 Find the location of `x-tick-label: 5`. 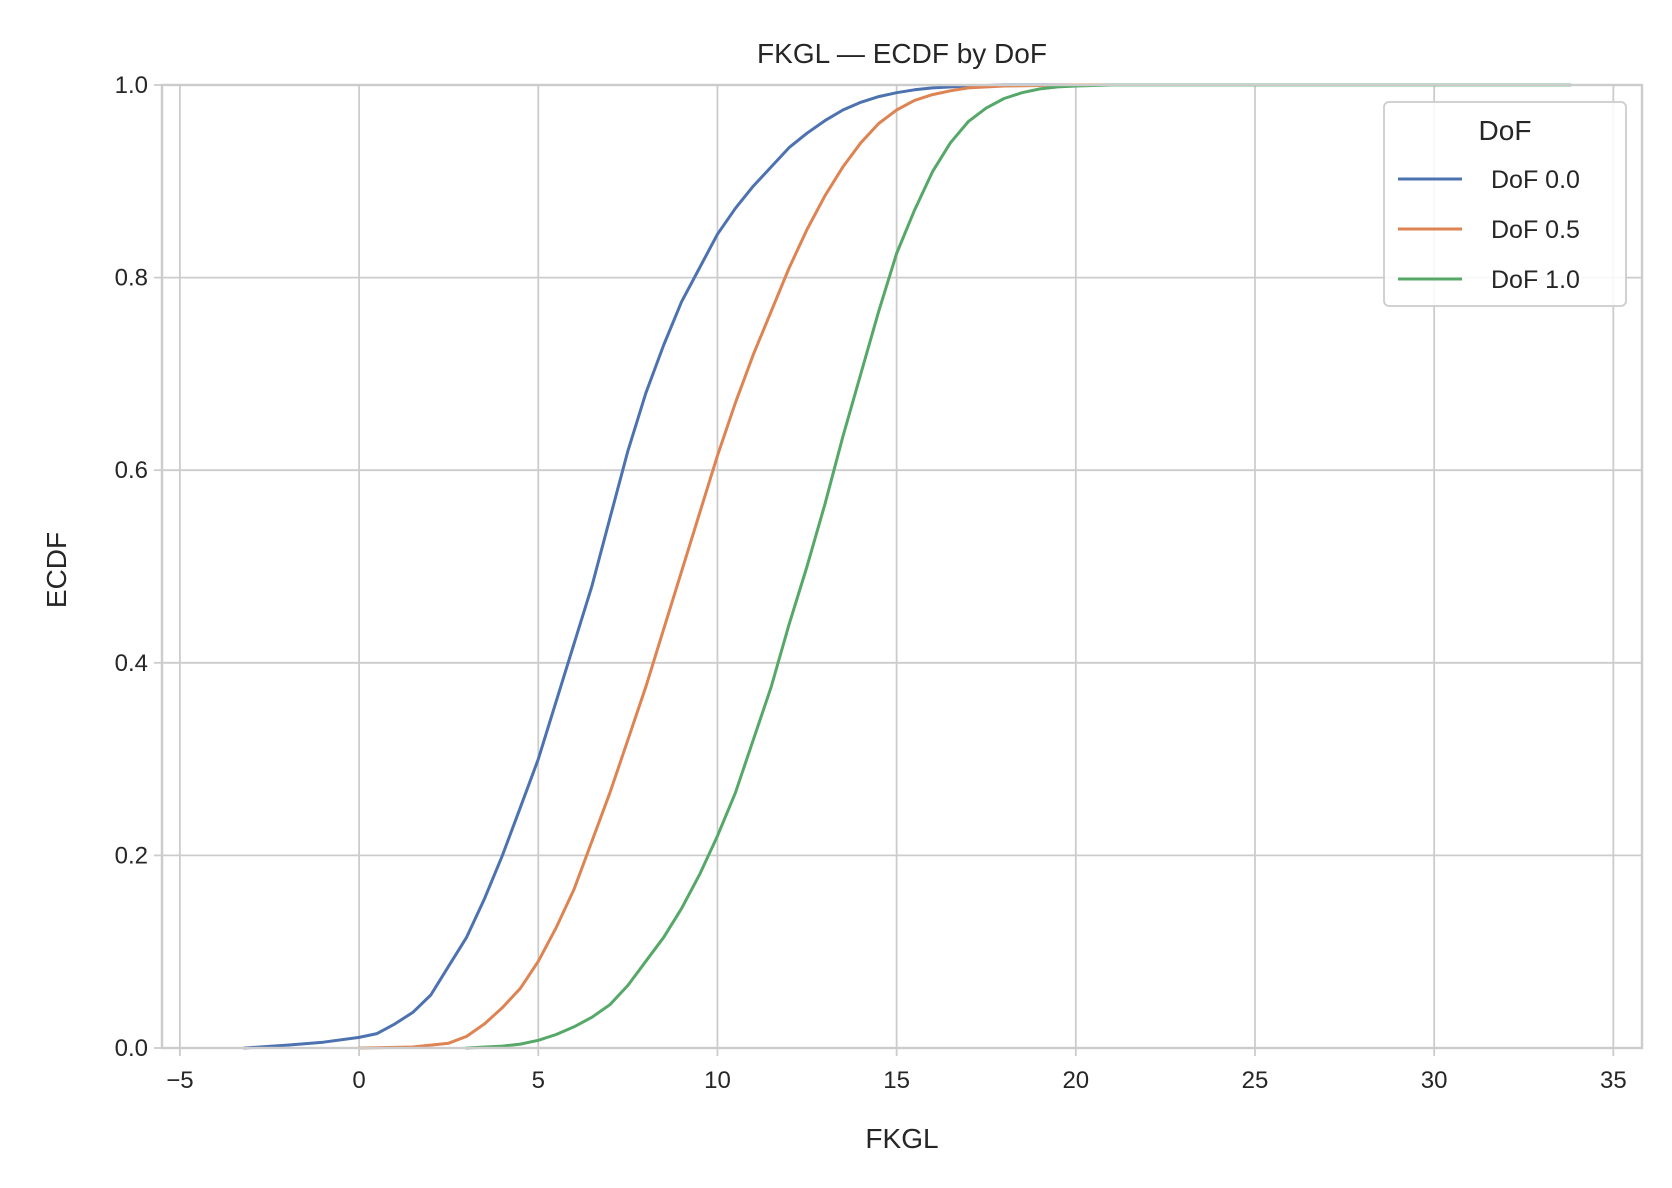

x-tick-label: 5 is located at coordinates (538, 1080).